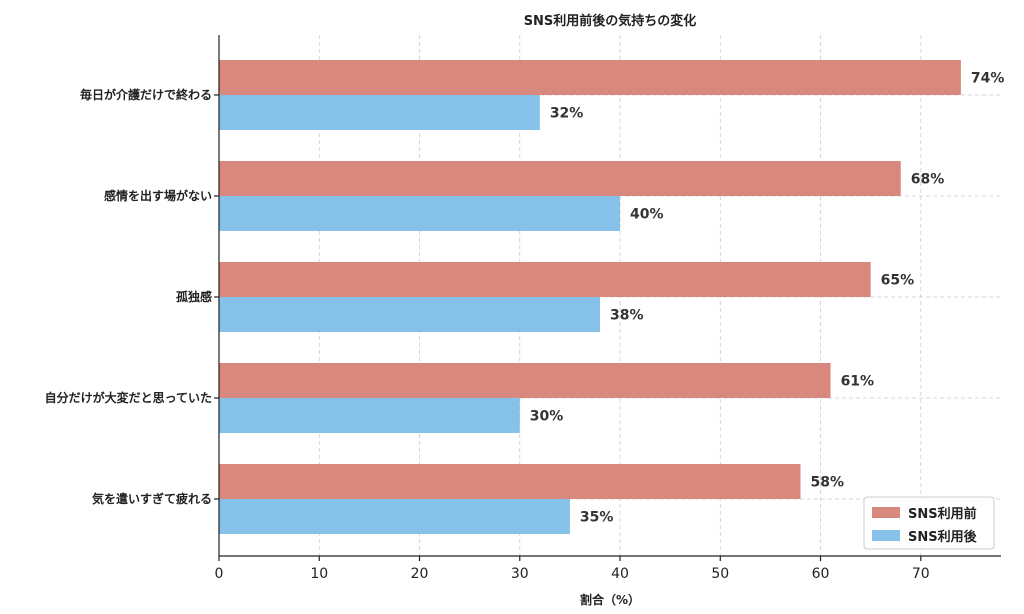  Describe the element at coordinates (319, 574) in the screenshot. I see `x-tick-label: 10` at that location.